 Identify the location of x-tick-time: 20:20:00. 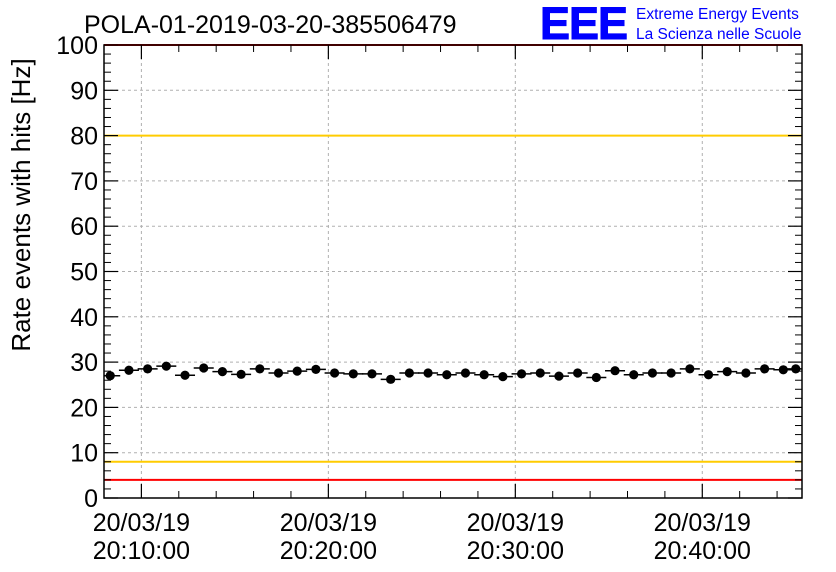
(328, 551).